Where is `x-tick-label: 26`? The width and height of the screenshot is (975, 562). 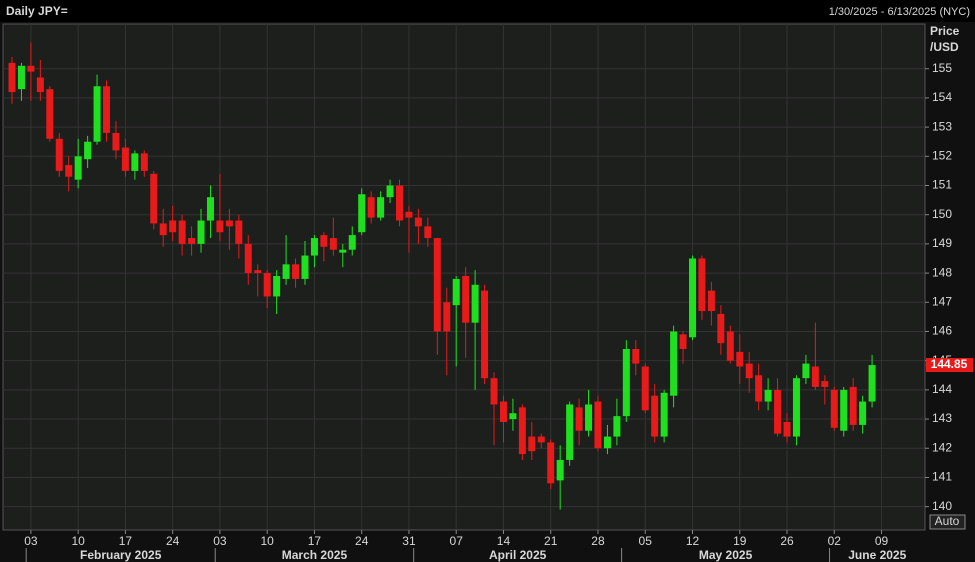 x-tick-label: 26 is located at coordinates (787, 541).